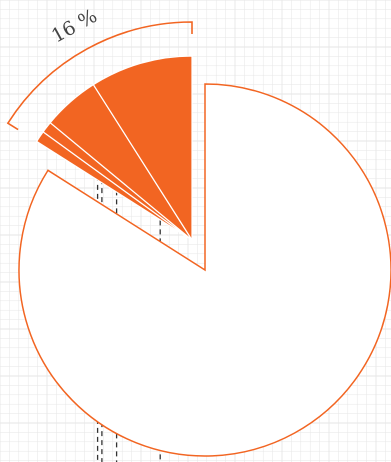 The width and height of the screenshot is (391, 462). I want to click on percent-bracket, so click(99, 76).